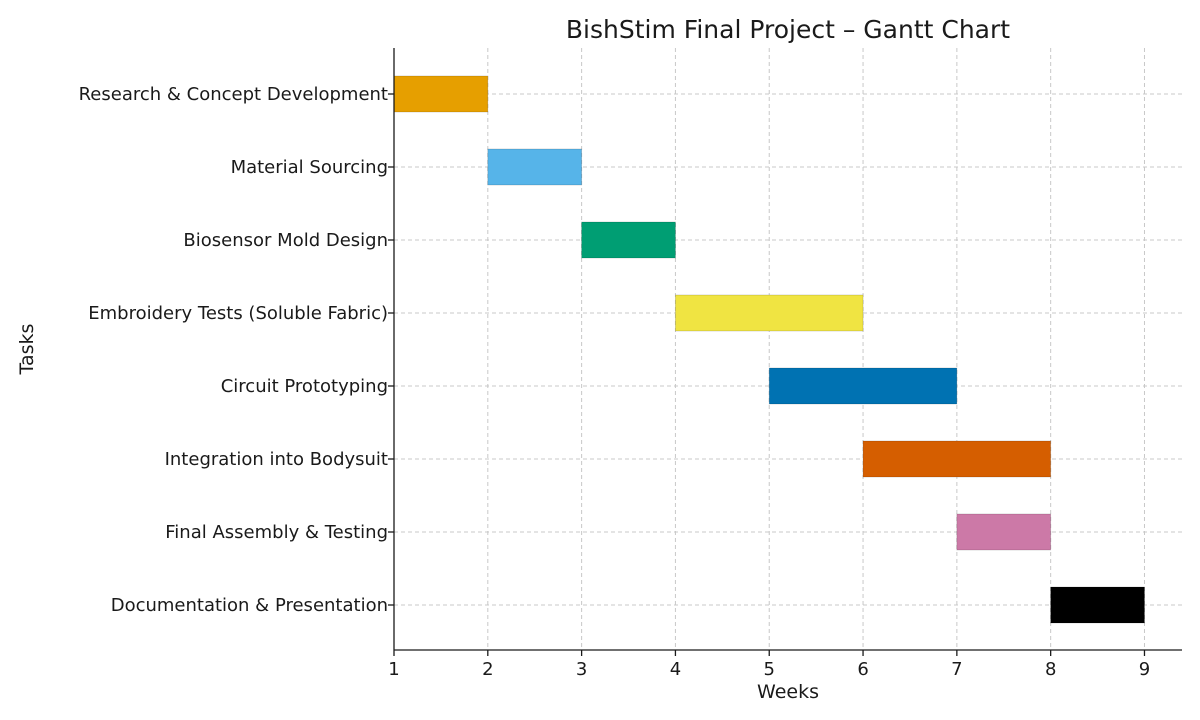 This screenshot has height=720, width=1200. Describe the element at coordinates (788, 692) in the screenshot. I see `x-axis-label: Weeks` at that location.